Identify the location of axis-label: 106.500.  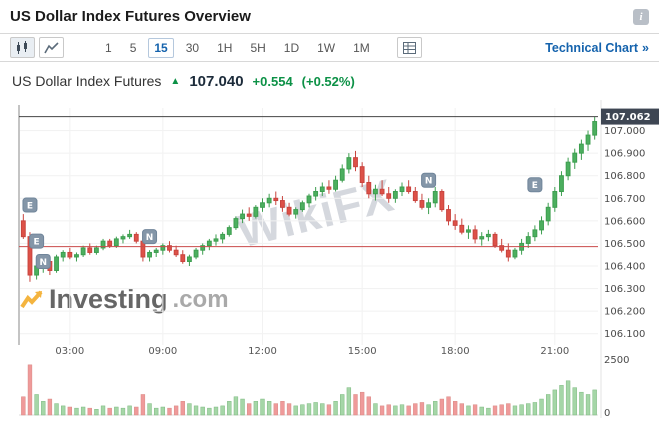
(624, 244).